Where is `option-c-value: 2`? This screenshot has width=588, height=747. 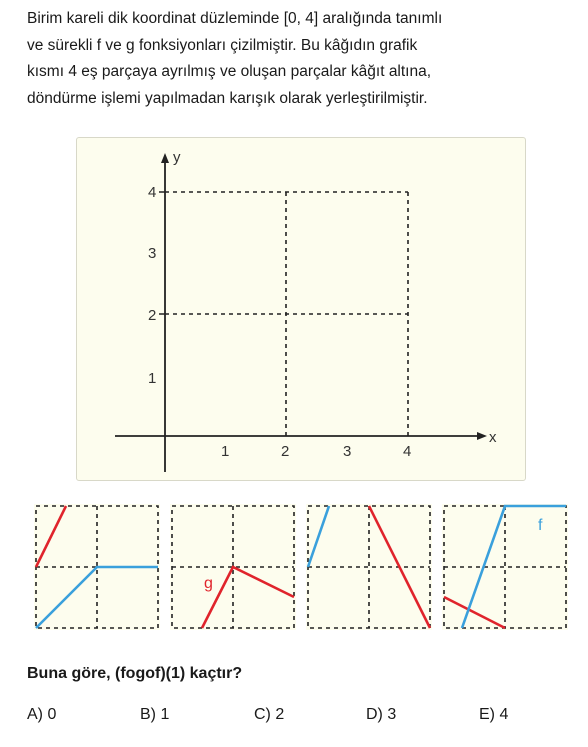
option-c-value: 2 is located at coordinates (280, 714).